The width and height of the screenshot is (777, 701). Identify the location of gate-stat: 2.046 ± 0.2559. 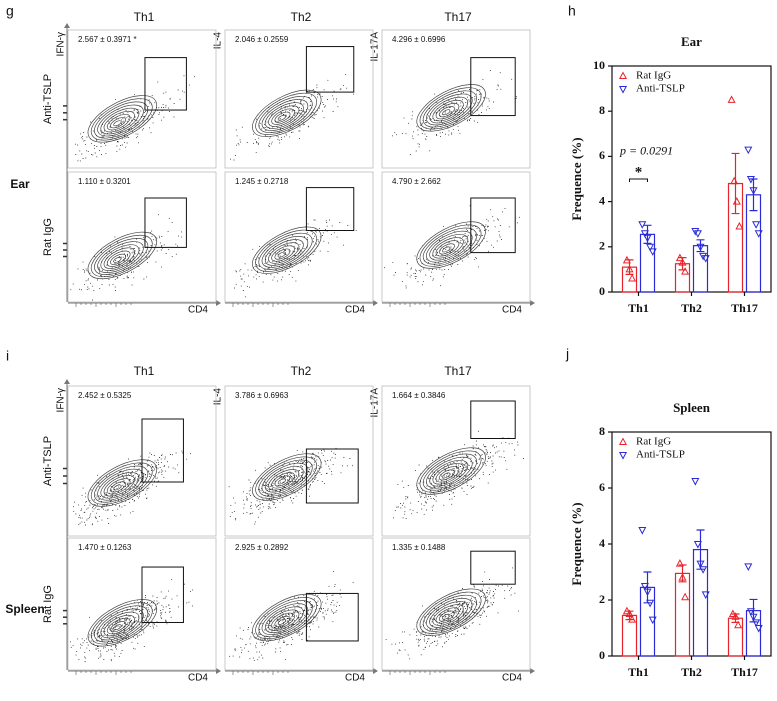
(262, 39).